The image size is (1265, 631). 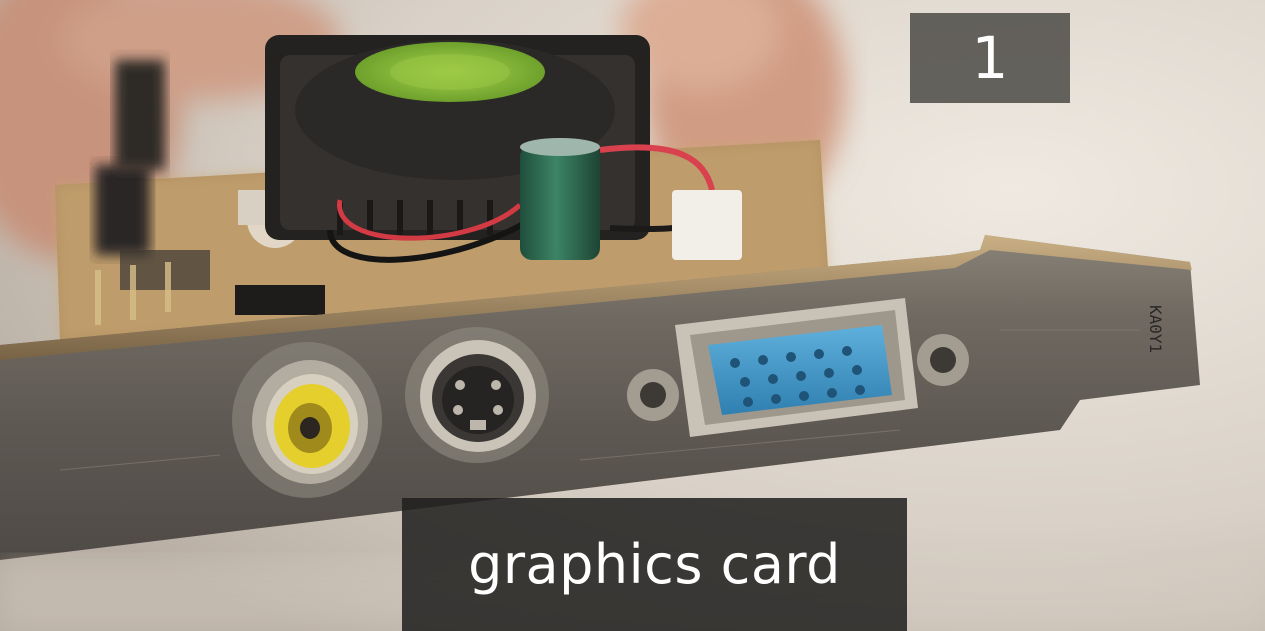 What do you see at coordinates (707, 225) in the screenshot?
I see `fan-connector` at bounding box center [707, 225].